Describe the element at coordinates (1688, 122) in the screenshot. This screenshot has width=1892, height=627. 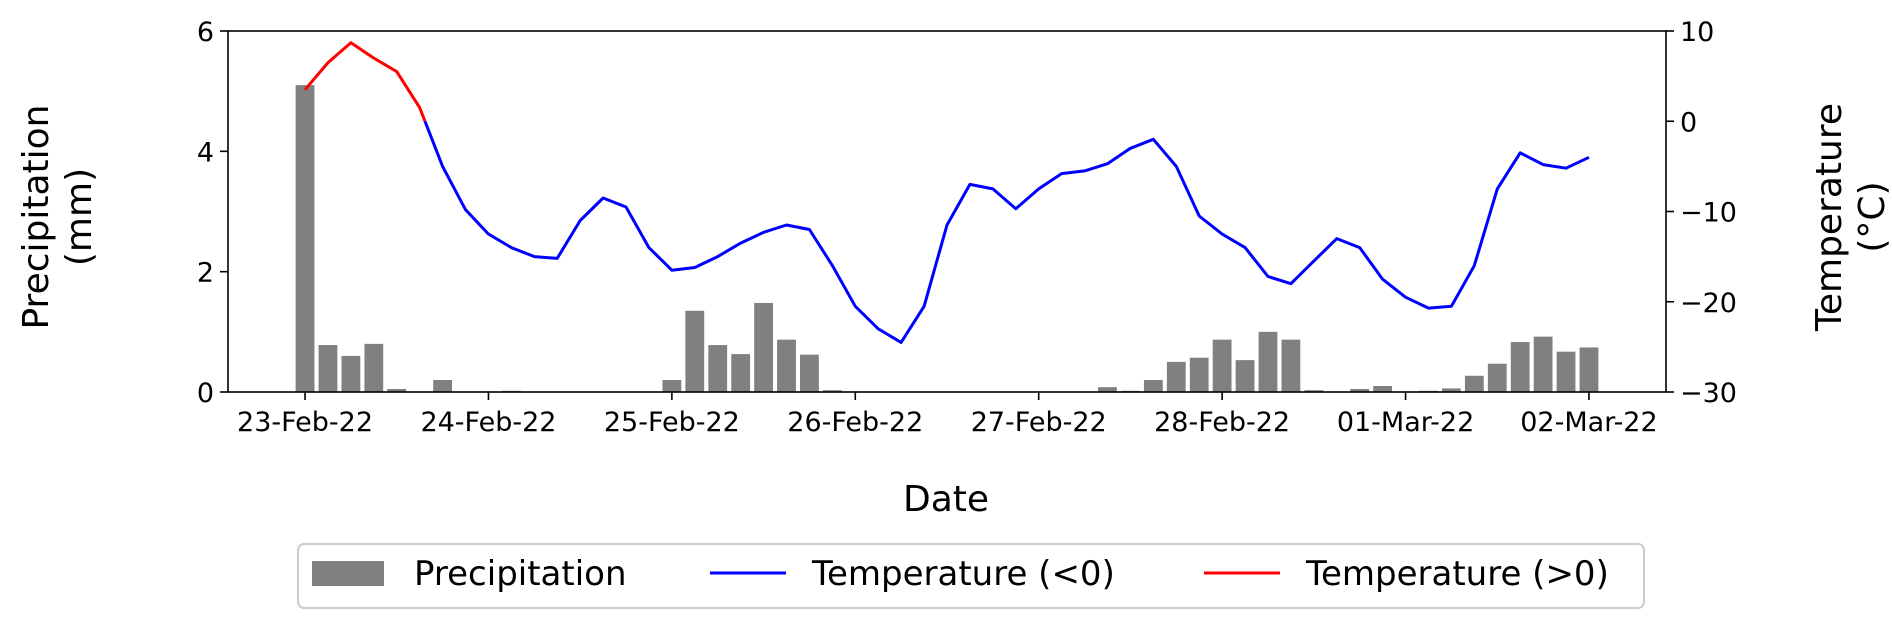
I see `y-tick-label-right: 0` at that location.